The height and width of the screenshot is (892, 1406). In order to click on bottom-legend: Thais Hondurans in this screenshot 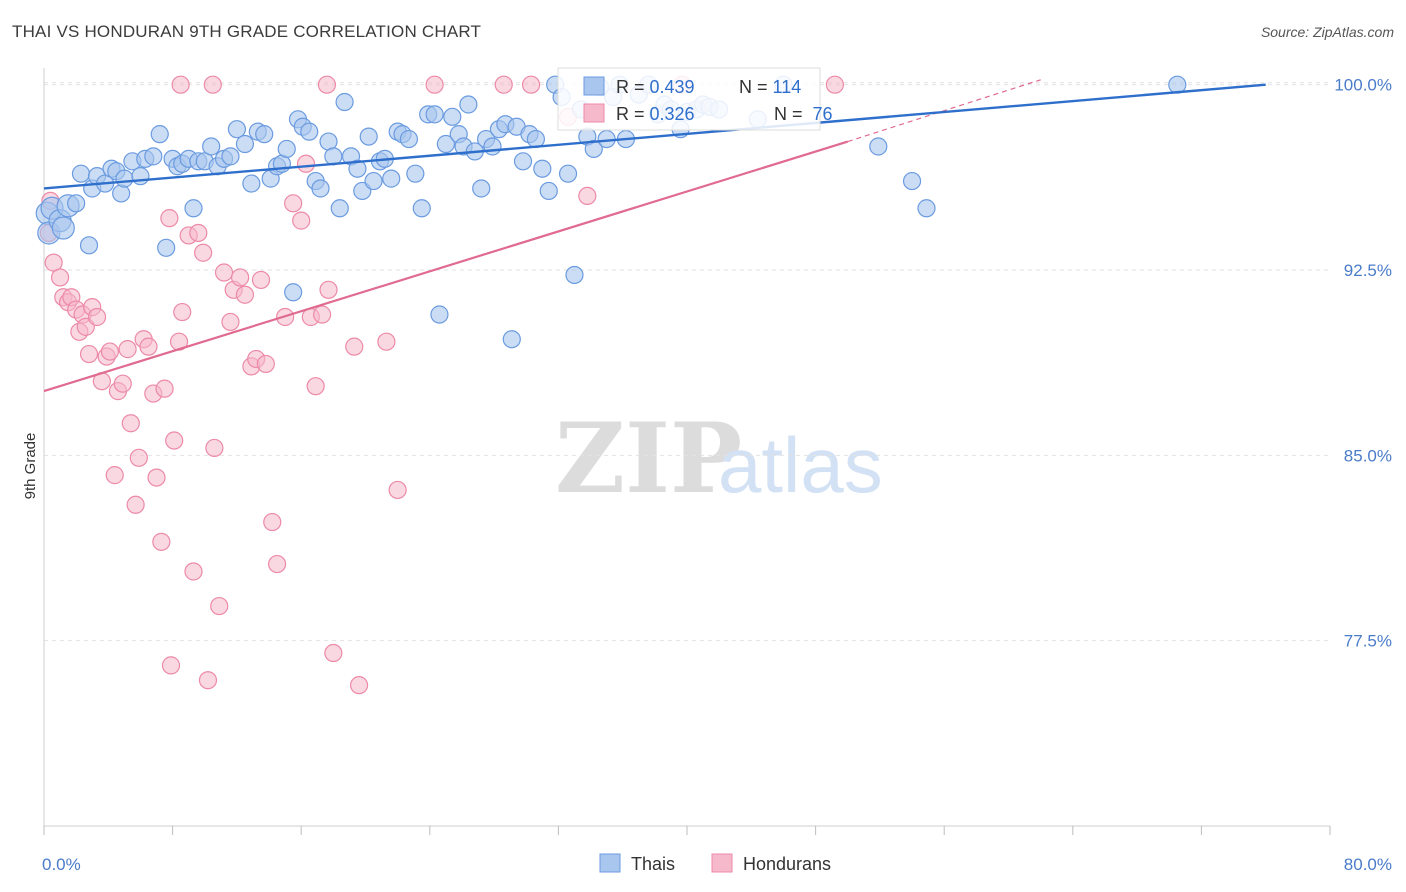, I will do `click(715, 863)`.